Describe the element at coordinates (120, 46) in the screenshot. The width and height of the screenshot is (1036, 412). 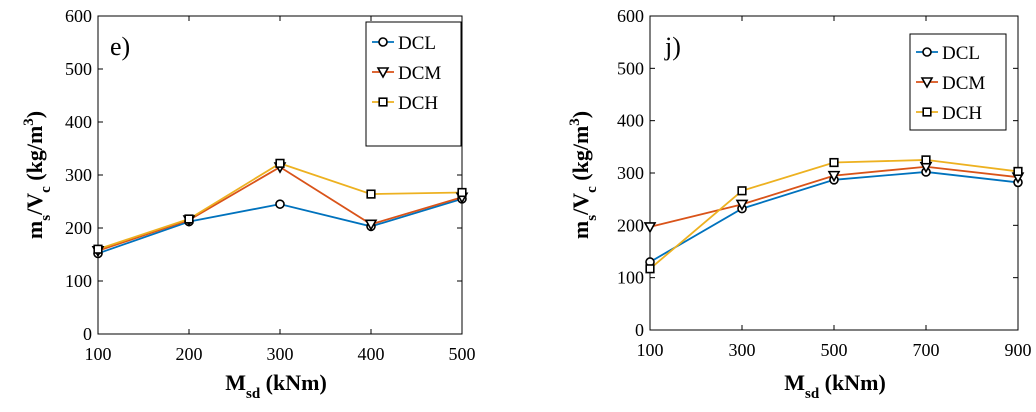
I see `panel-label: e)` at that location.